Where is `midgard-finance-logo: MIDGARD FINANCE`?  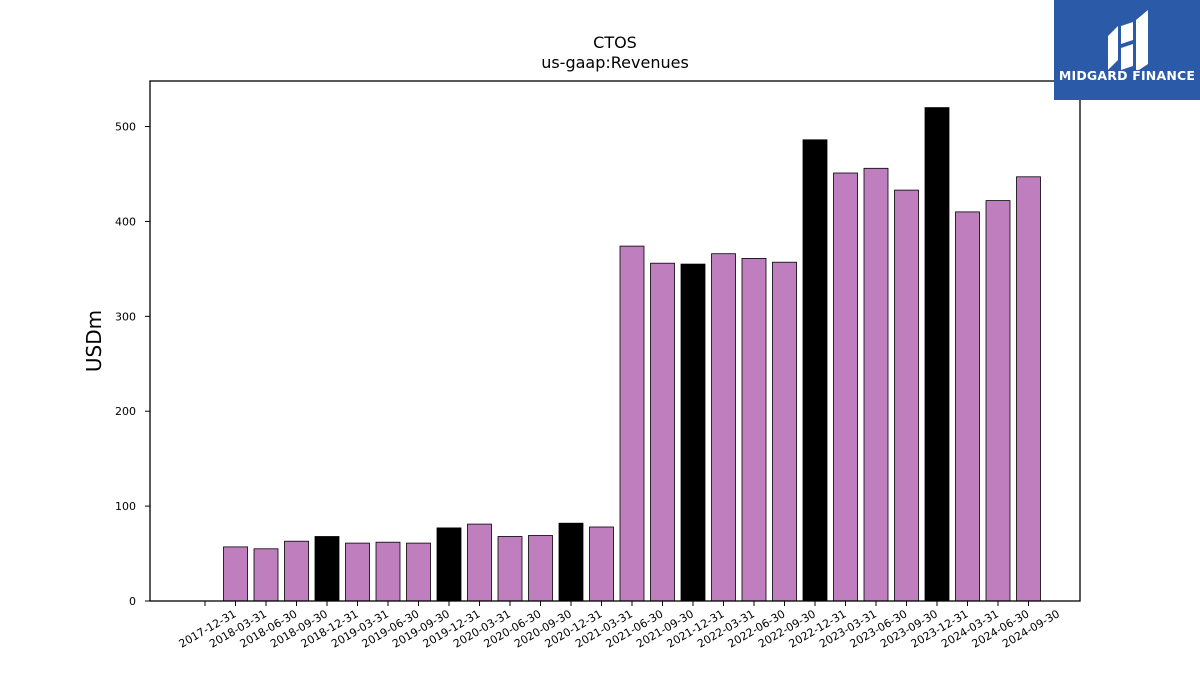
midgard-finance-logo: MIDGARD FINANCE is located at coordinates (1127, 50).